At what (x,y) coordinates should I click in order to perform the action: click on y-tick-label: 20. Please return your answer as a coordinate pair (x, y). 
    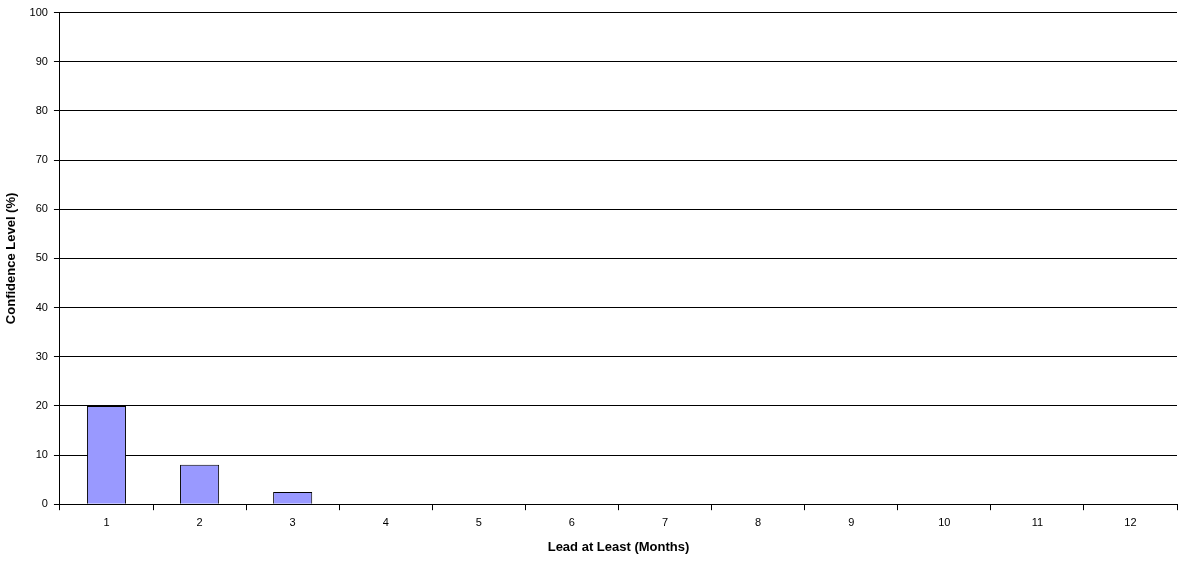
    Looking at the image, I should click on (41, 404).